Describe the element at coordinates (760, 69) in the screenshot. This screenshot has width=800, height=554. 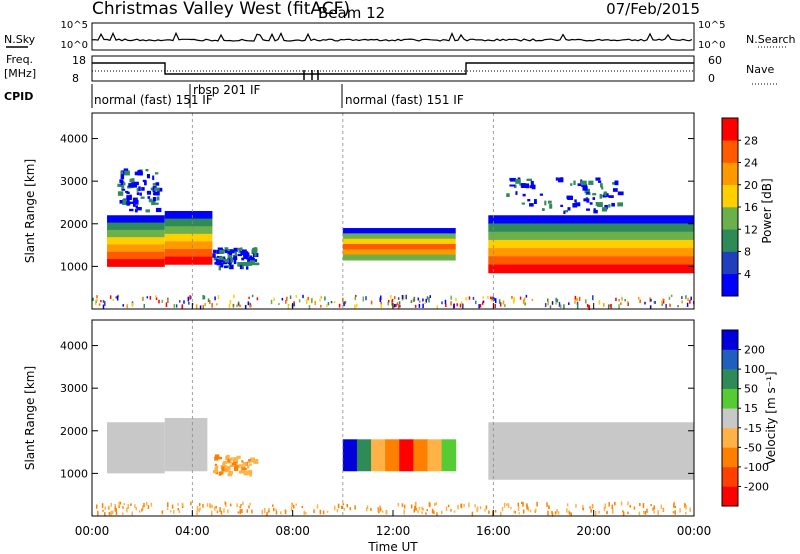
I see `nave-label: Nave` at that location.